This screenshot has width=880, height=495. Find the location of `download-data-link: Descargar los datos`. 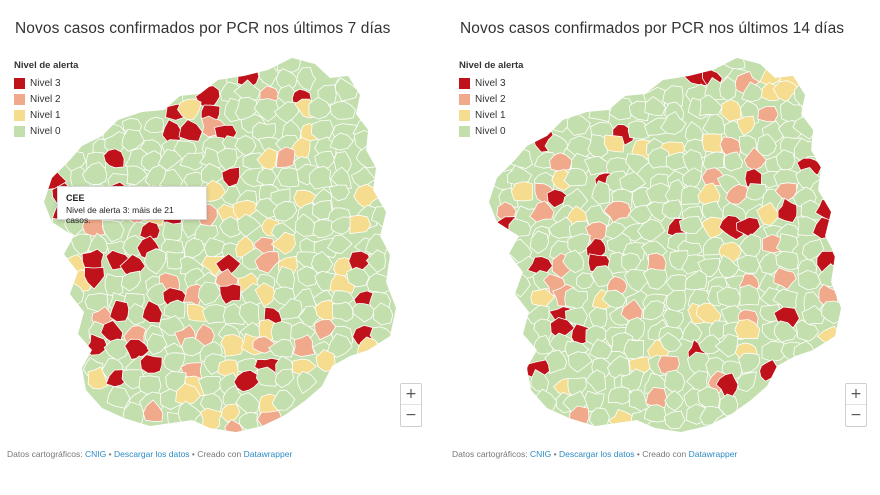

download-data-link: Descargar los datos is located at coordinates (151, 454).